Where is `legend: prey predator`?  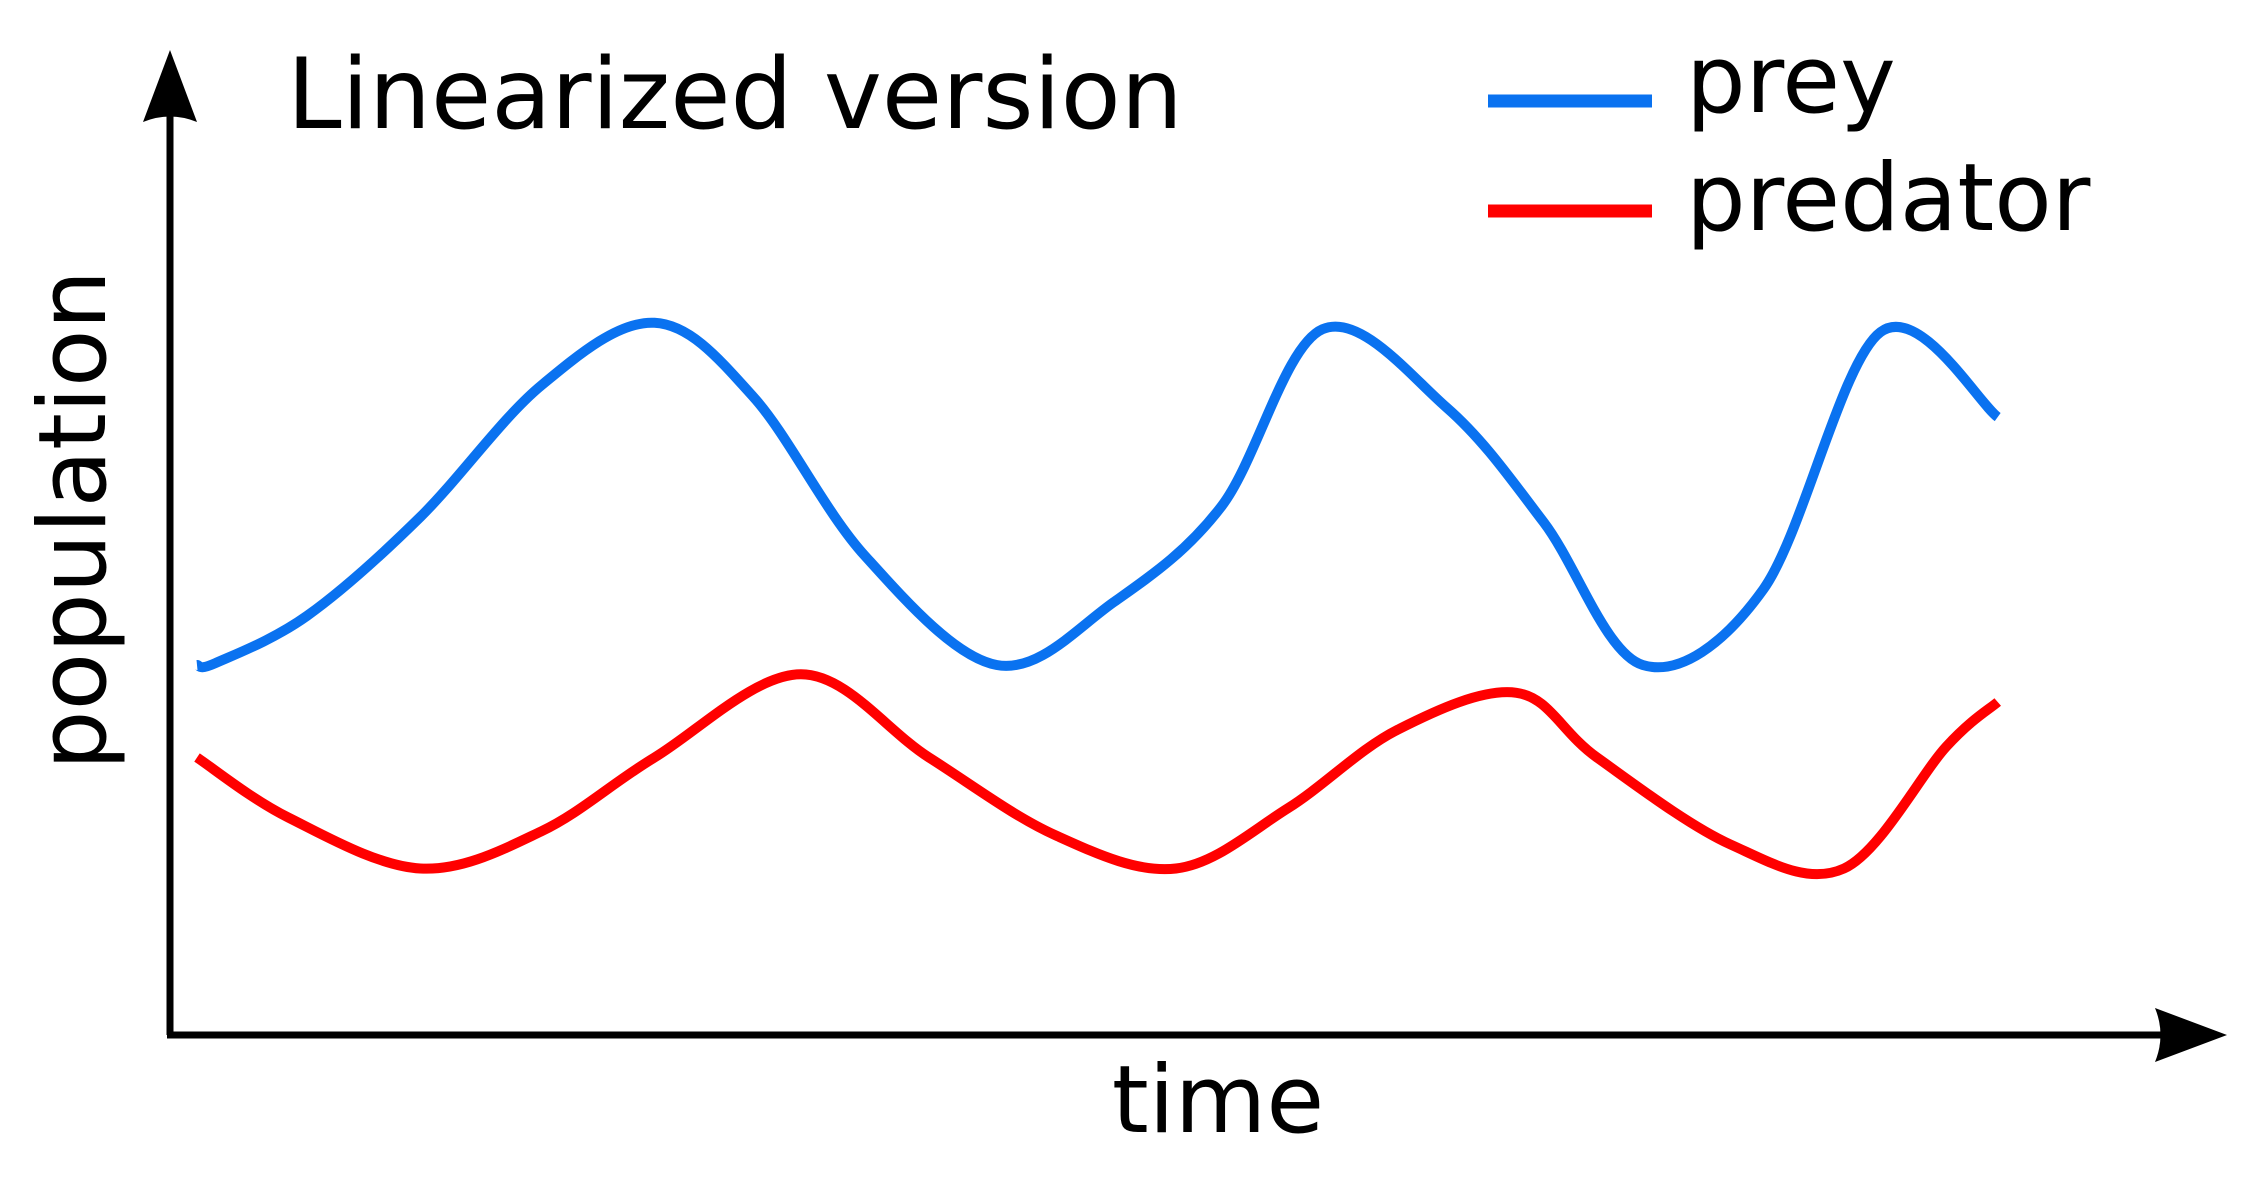
legend: prey predator is located at coordinates (1789, 139).